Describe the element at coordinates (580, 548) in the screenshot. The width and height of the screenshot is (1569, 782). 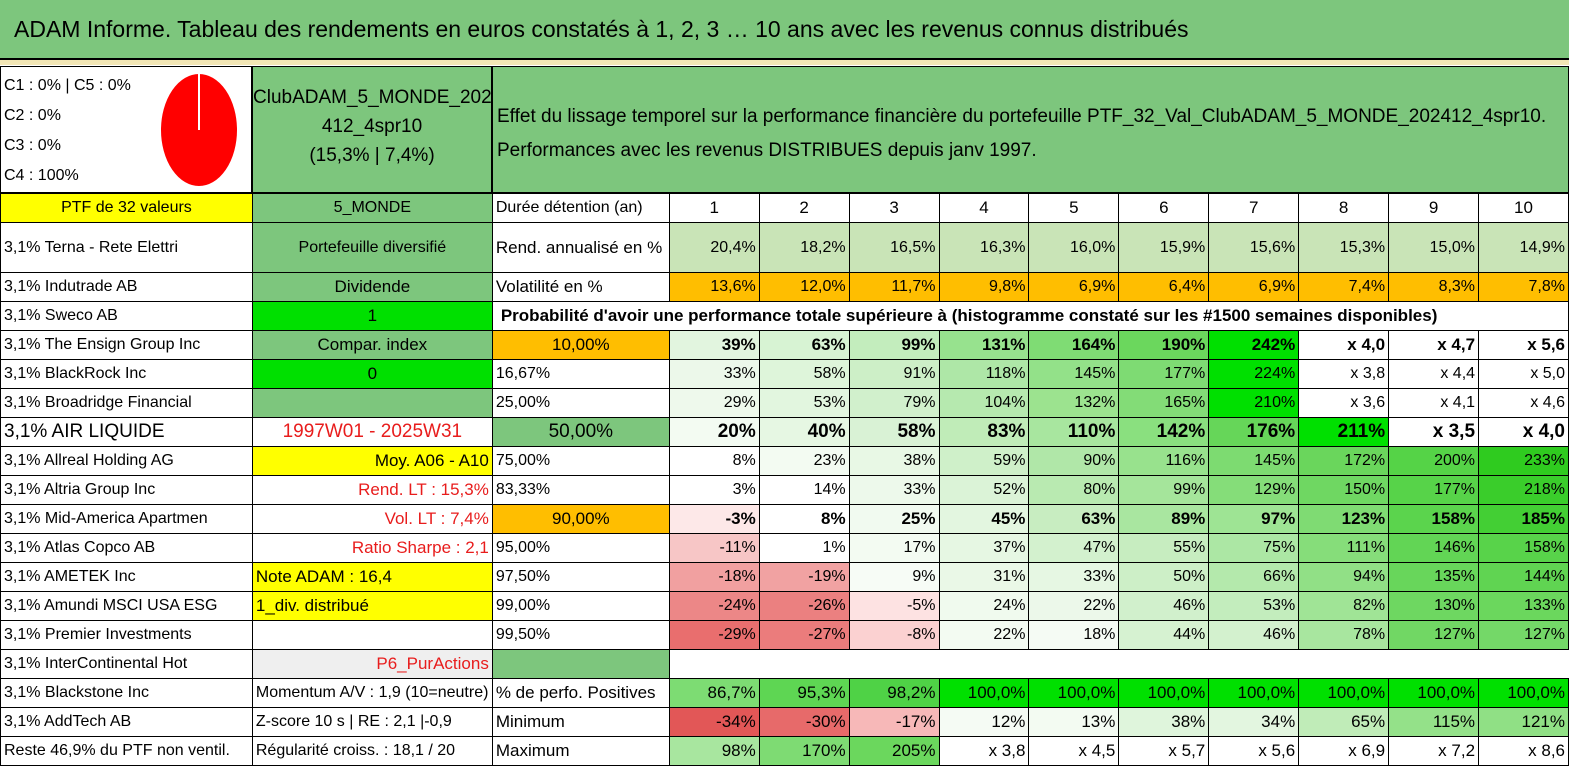
I see `label-cell: 95,00%` at that location.